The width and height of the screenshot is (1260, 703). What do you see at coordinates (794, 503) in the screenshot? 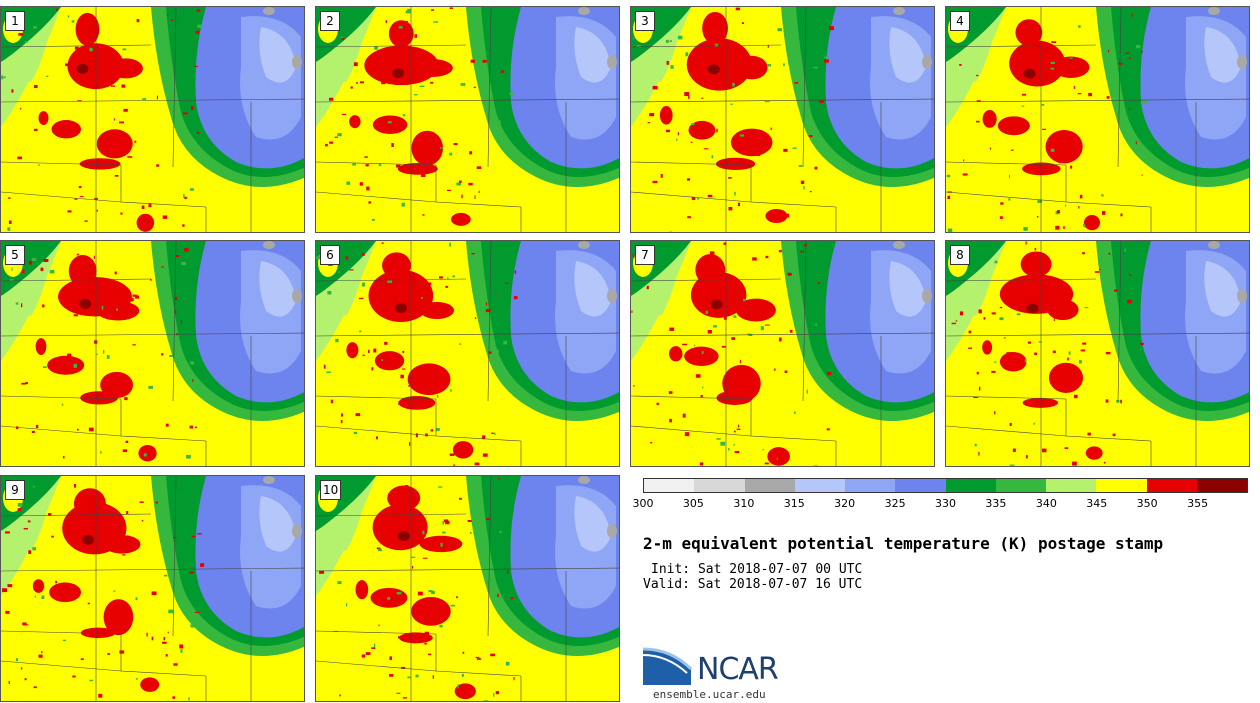
I see `colorbar-tick-label: 315` at bounding box center [794, 503].